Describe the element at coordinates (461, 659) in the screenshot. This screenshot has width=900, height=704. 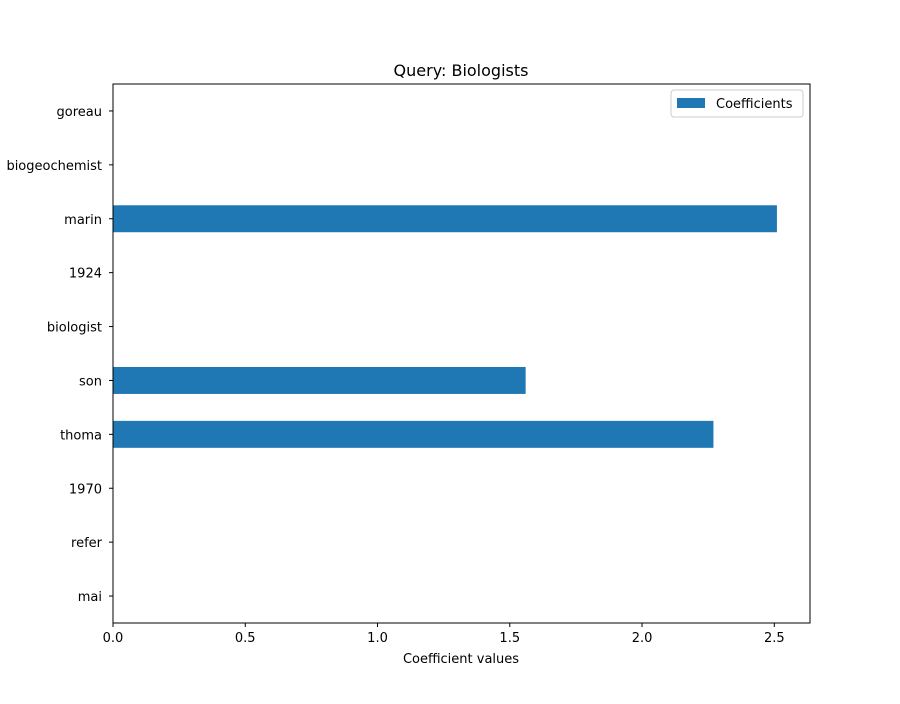
I see `x-axis-label: Coefficient values` at that location.